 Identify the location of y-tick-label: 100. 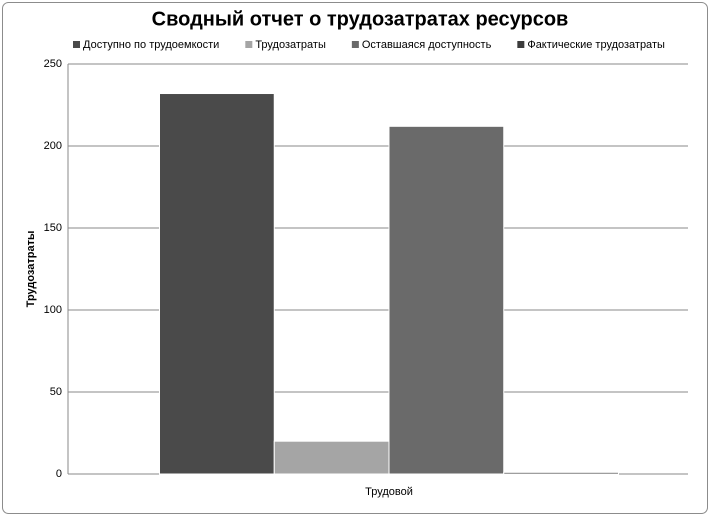
(53, 310).